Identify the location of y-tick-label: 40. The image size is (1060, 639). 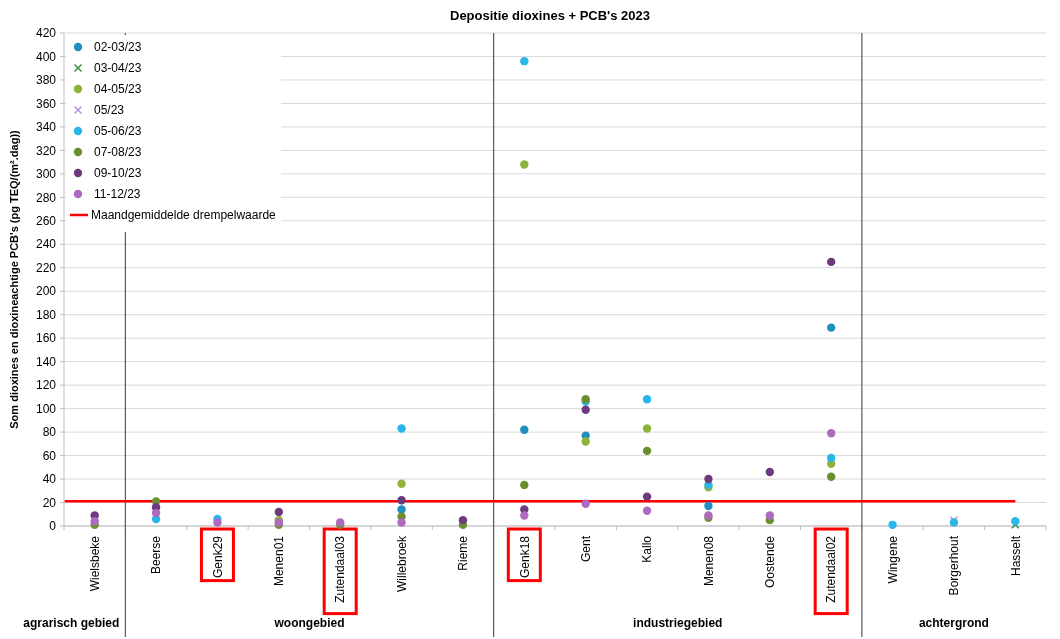
(49, 479).